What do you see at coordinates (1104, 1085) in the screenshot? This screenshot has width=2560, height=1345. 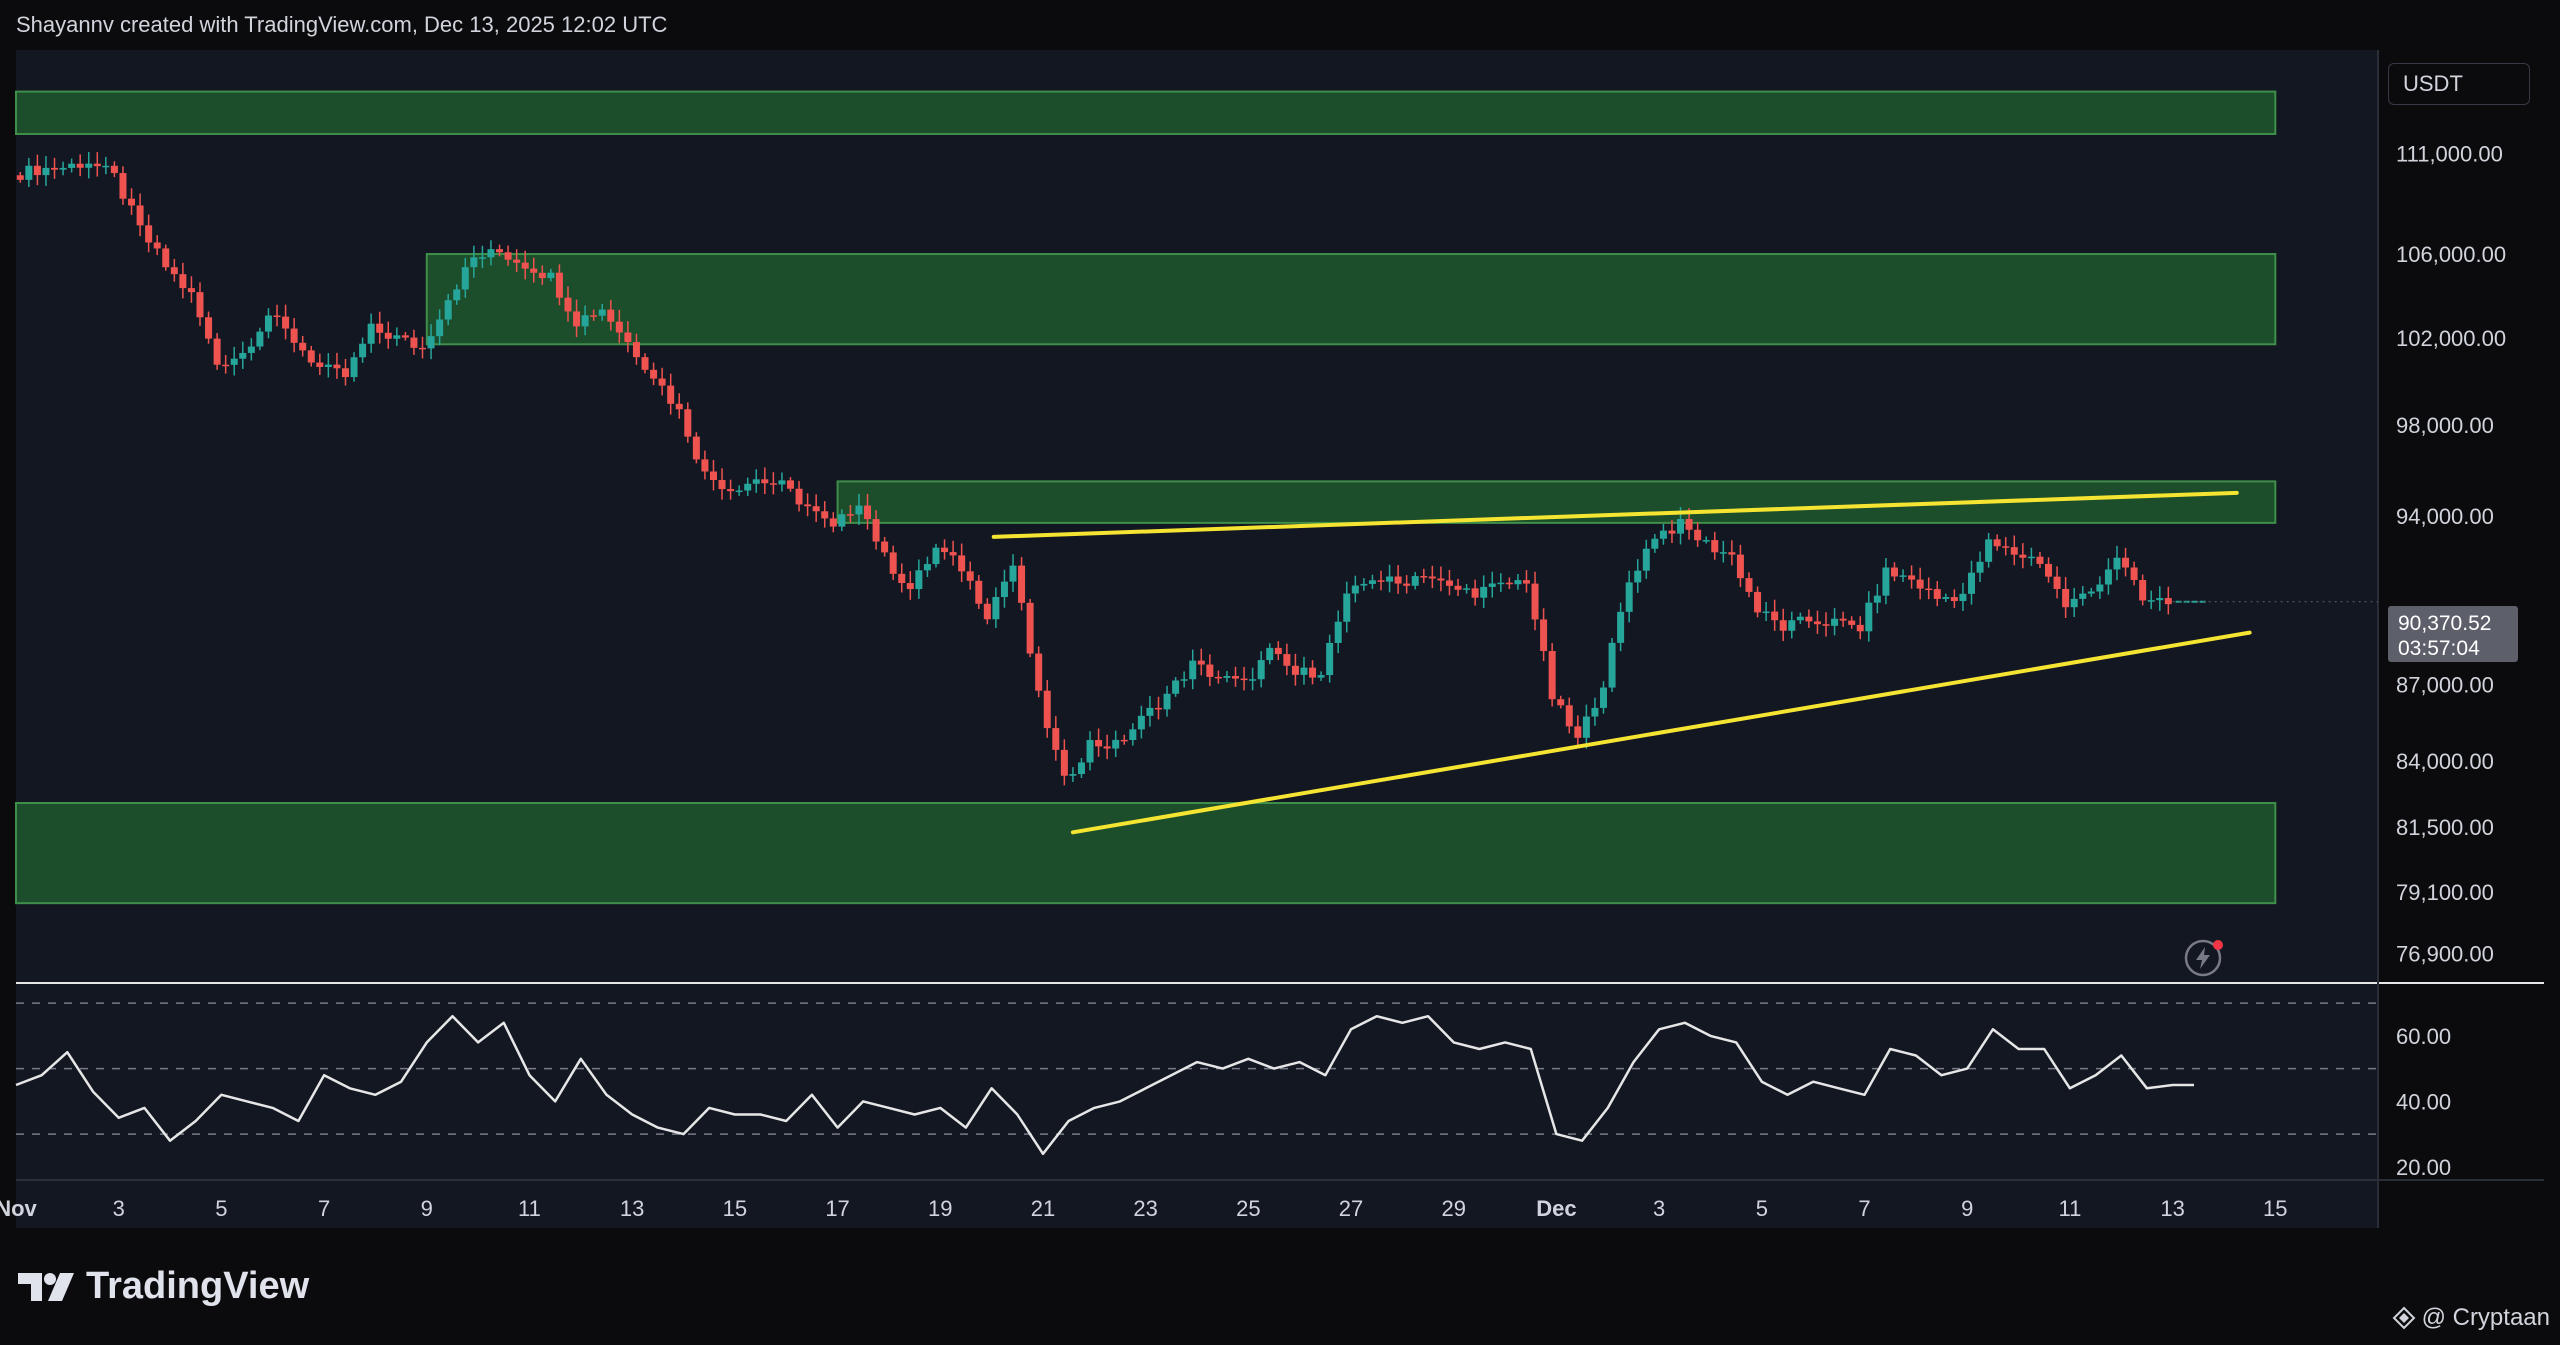 I see `rsi-line` at bounding box center [1104, 1085].